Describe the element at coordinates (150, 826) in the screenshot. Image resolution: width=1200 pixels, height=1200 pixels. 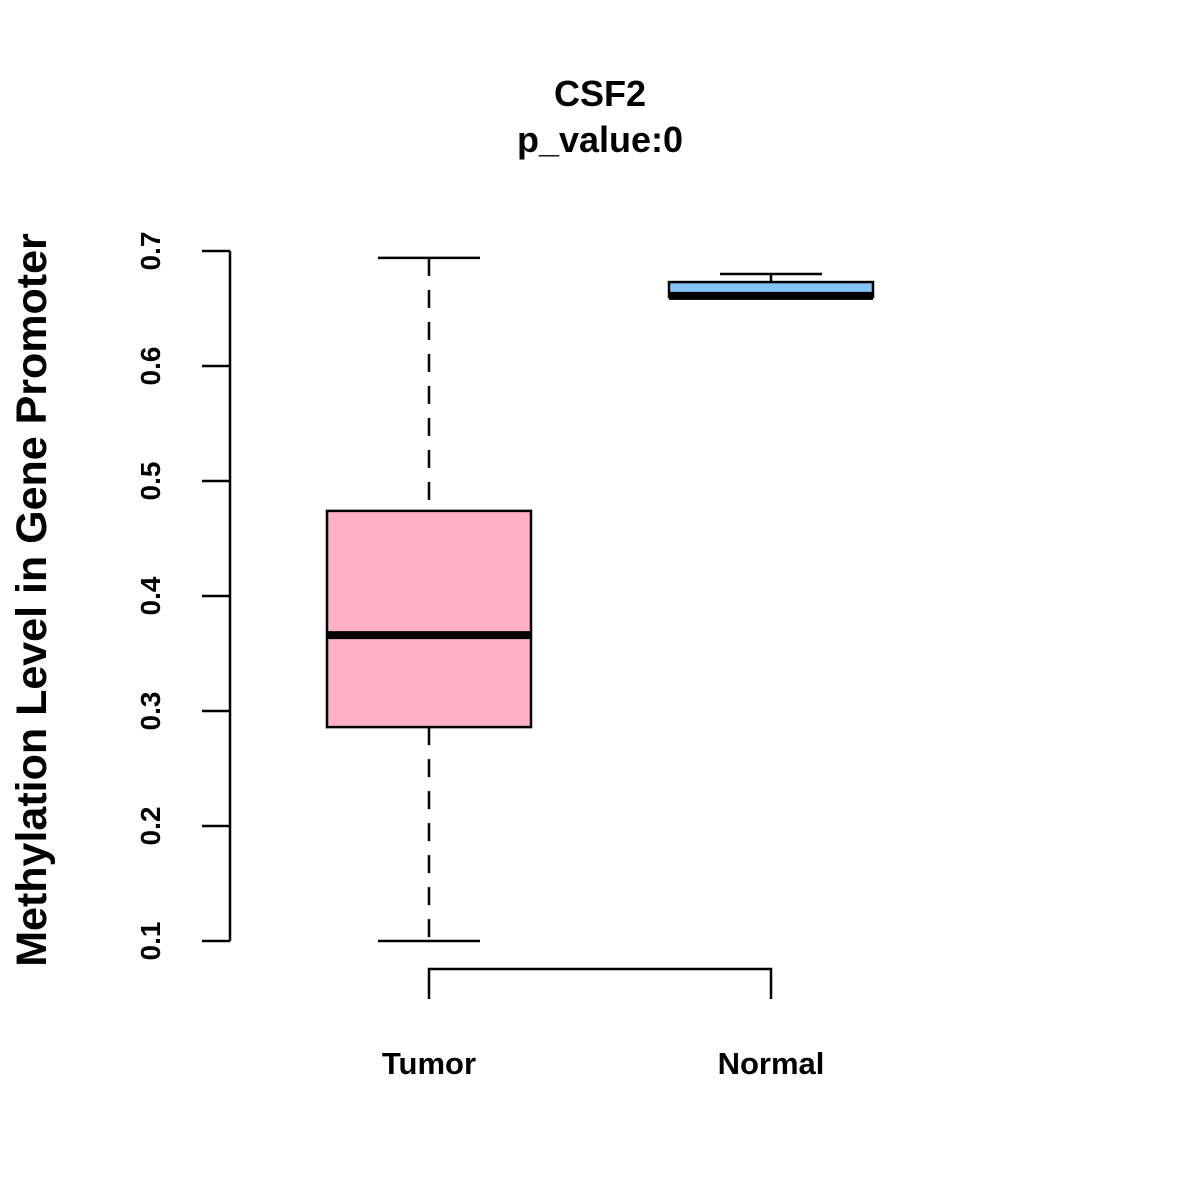
I see `y-tick-label: 0.2` at that location.